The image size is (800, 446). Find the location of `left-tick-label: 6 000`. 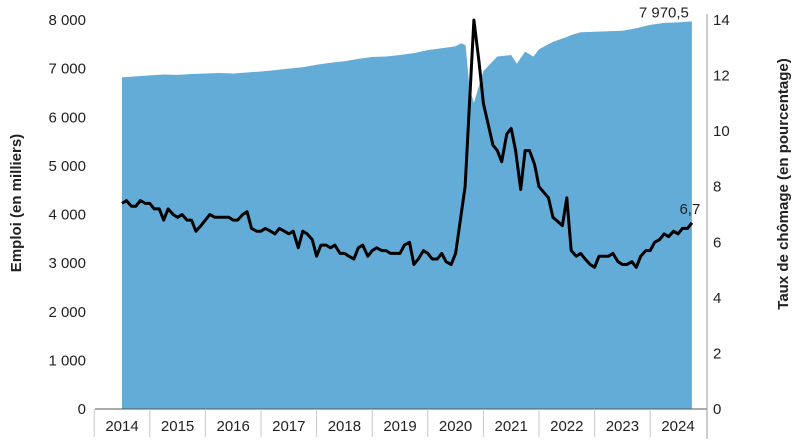

left-tick-label: 6 000 is located at coordinates (67, 117).